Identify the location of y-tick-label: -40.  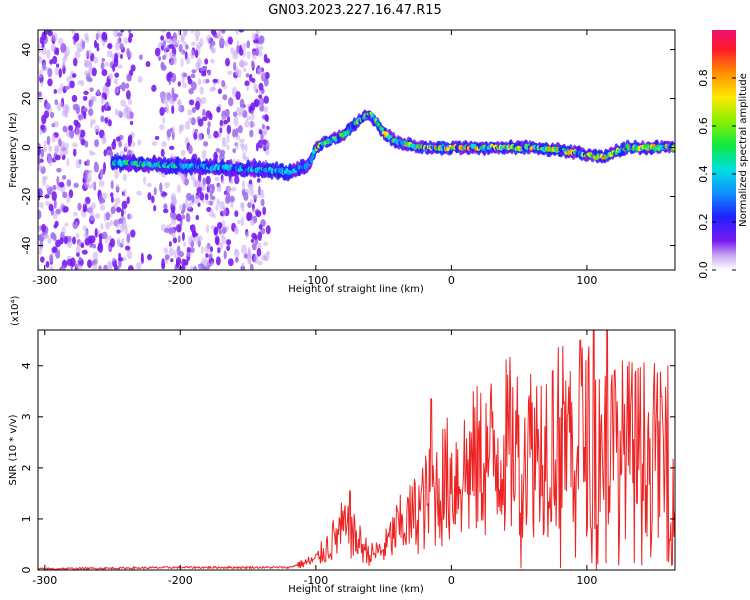
(26, 246).